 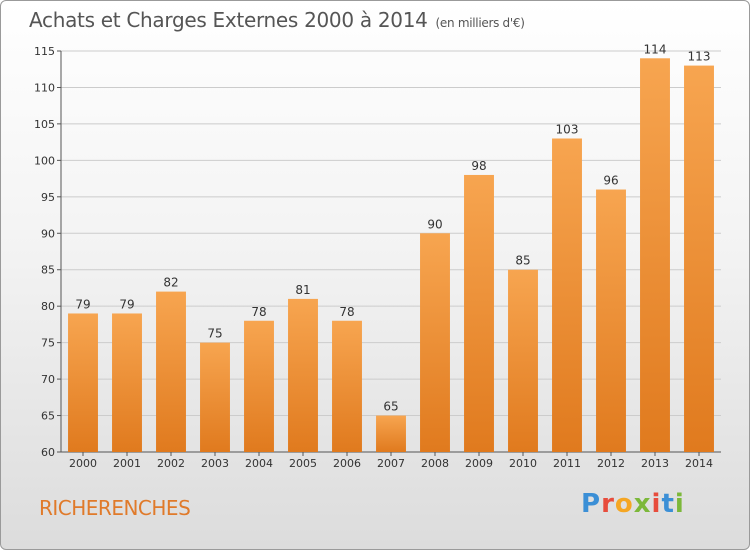 What do you see at coordinates (480, 23) in the screenshot?
I see `chart-subtitle: (en milliers d'€)` at bounding box center [480, 23].